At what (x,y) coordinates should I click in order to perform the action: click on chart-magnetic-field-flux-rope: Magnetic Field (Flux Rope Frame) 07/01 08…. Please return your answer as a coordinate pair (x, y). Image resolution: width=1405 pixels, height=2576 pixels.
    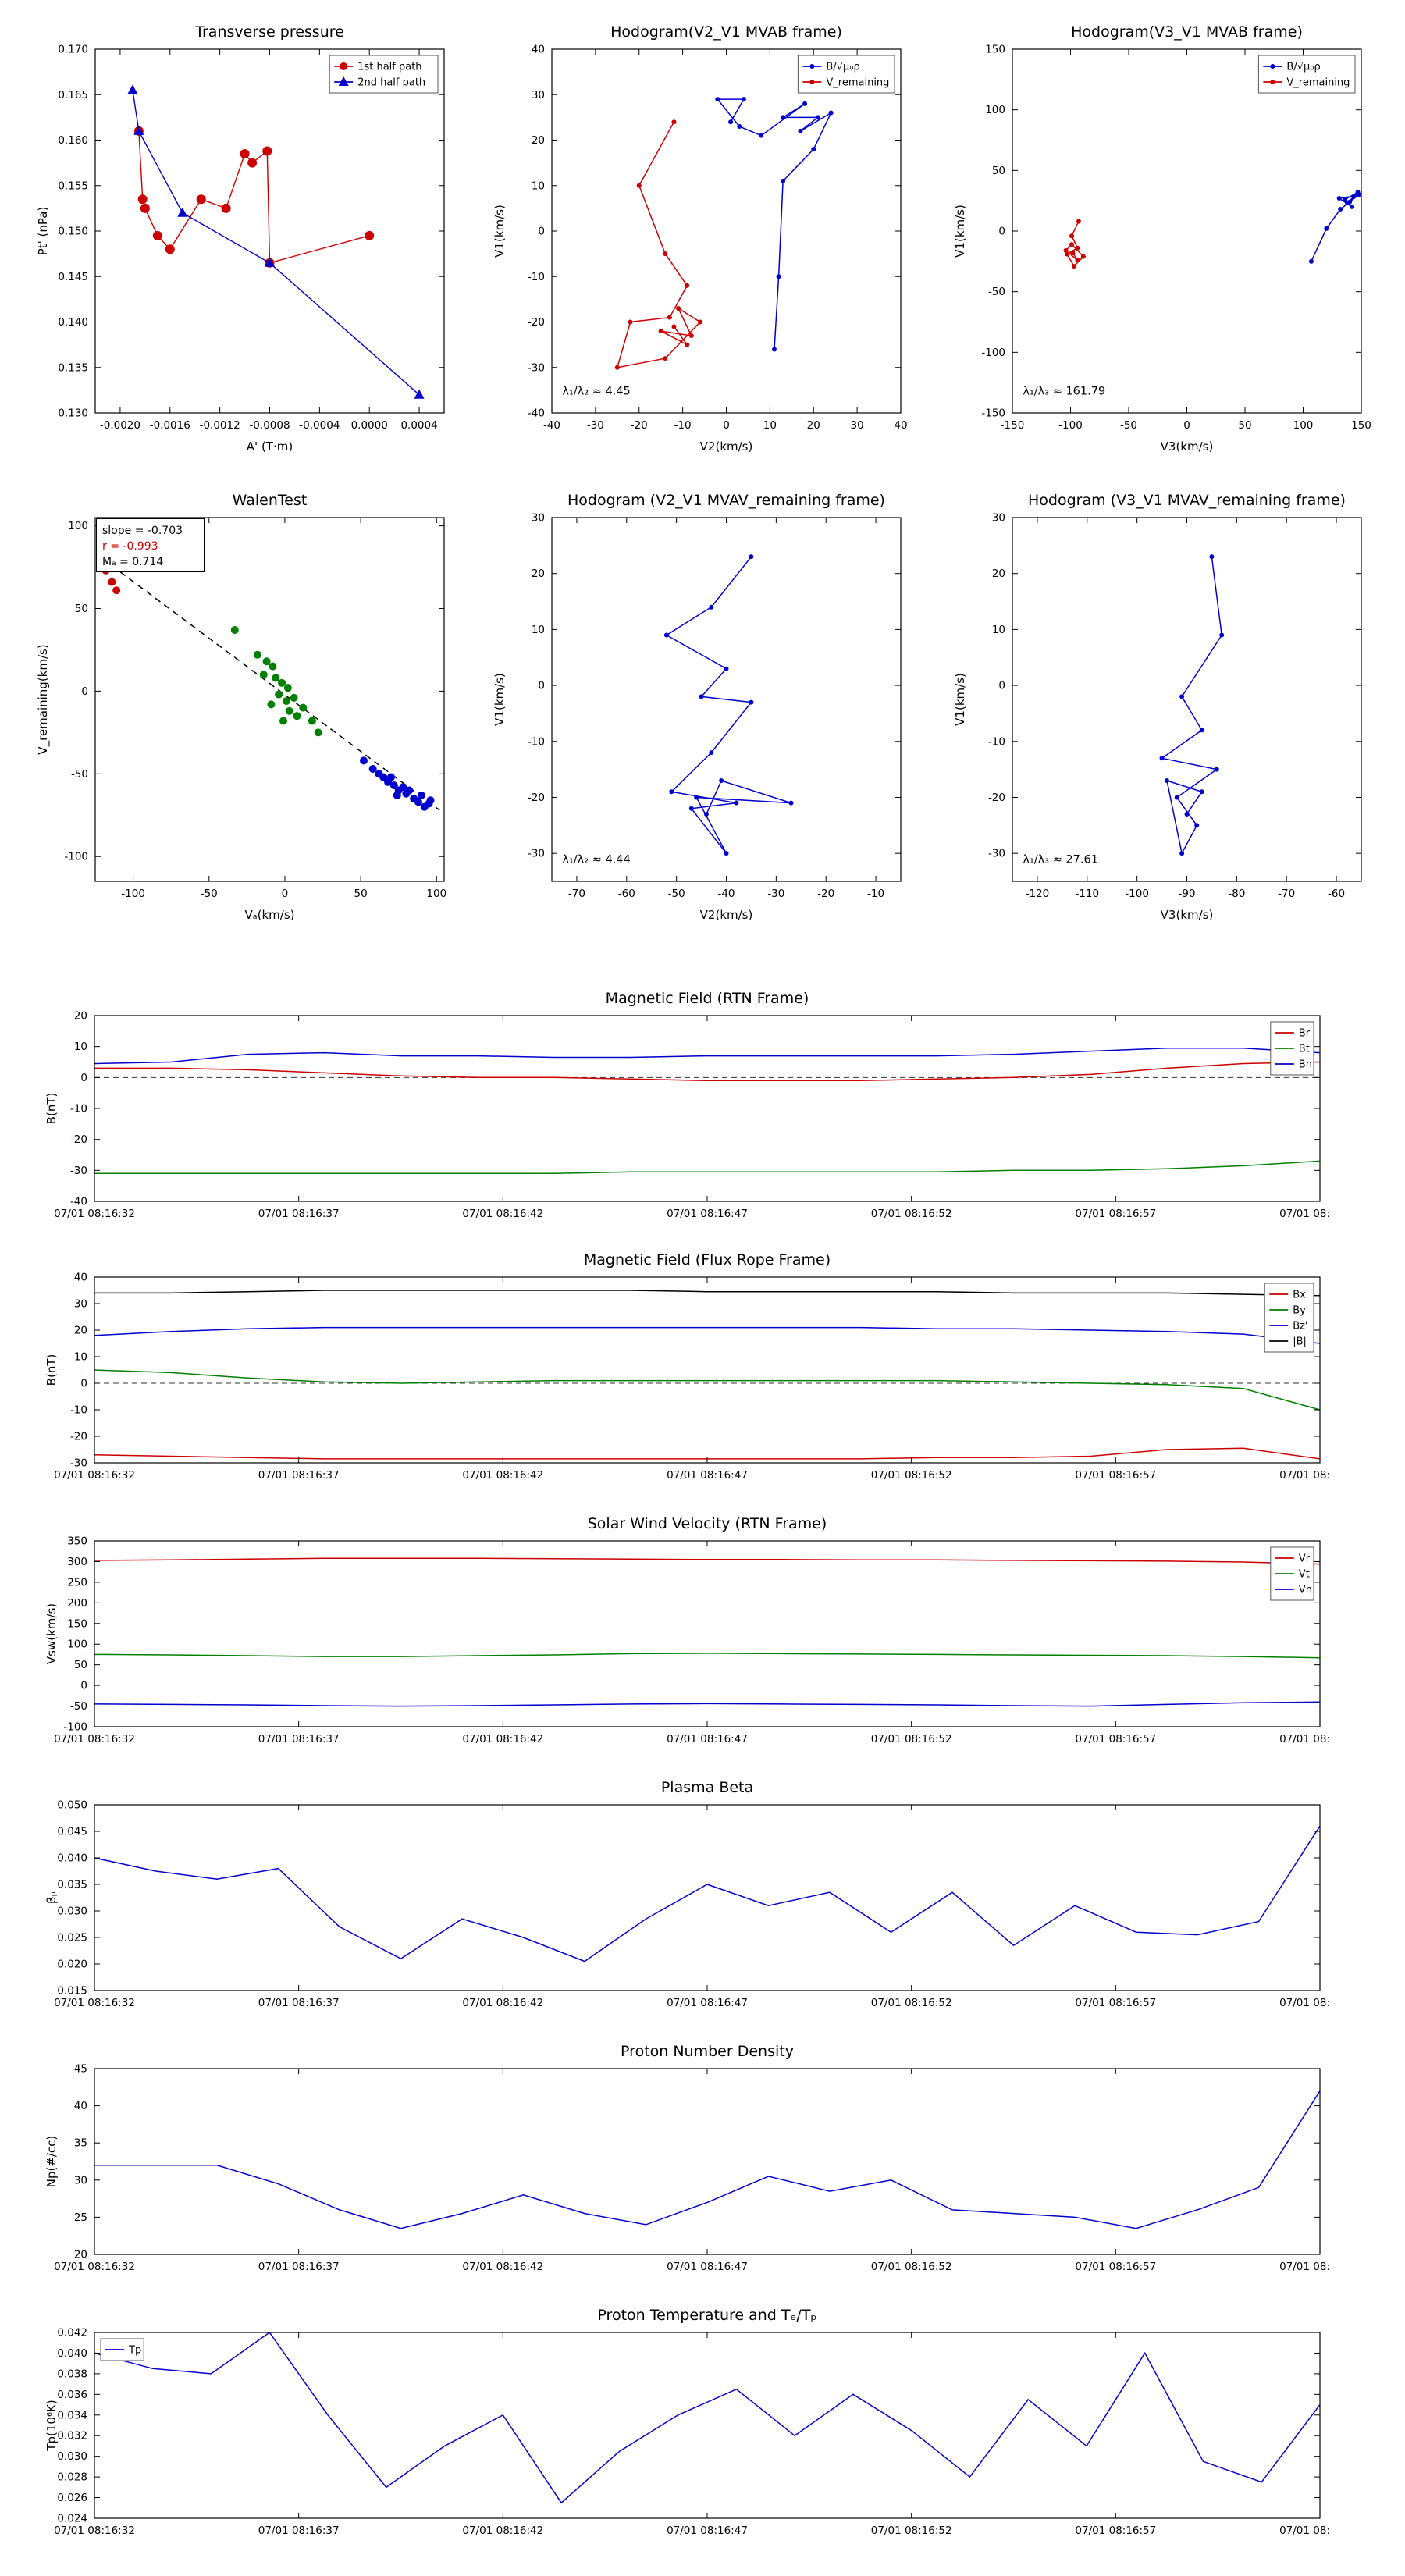
    Looking at the image, I should click on (687, 1374).